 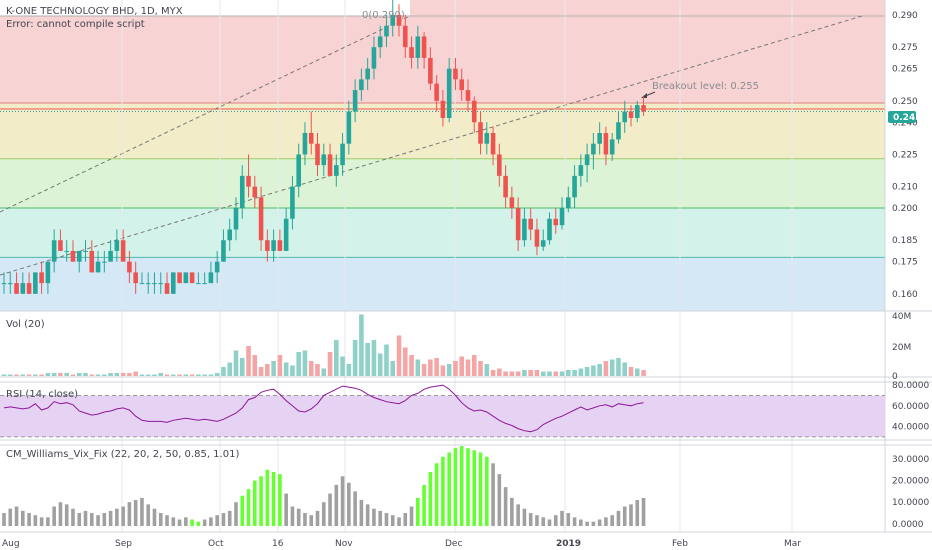 What do you see at coordinates (383, 15) in the screenshot?
I see `fib-top-label: 0(0.290)` at bounding box center [383, 15].